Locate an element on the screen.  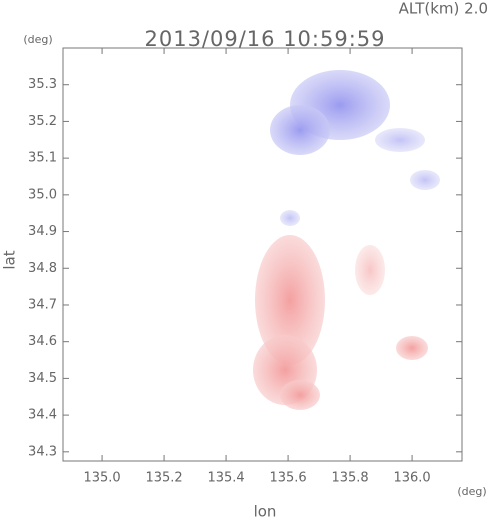
y-tick-label: 34.5 is located at coordinates (42, 378).